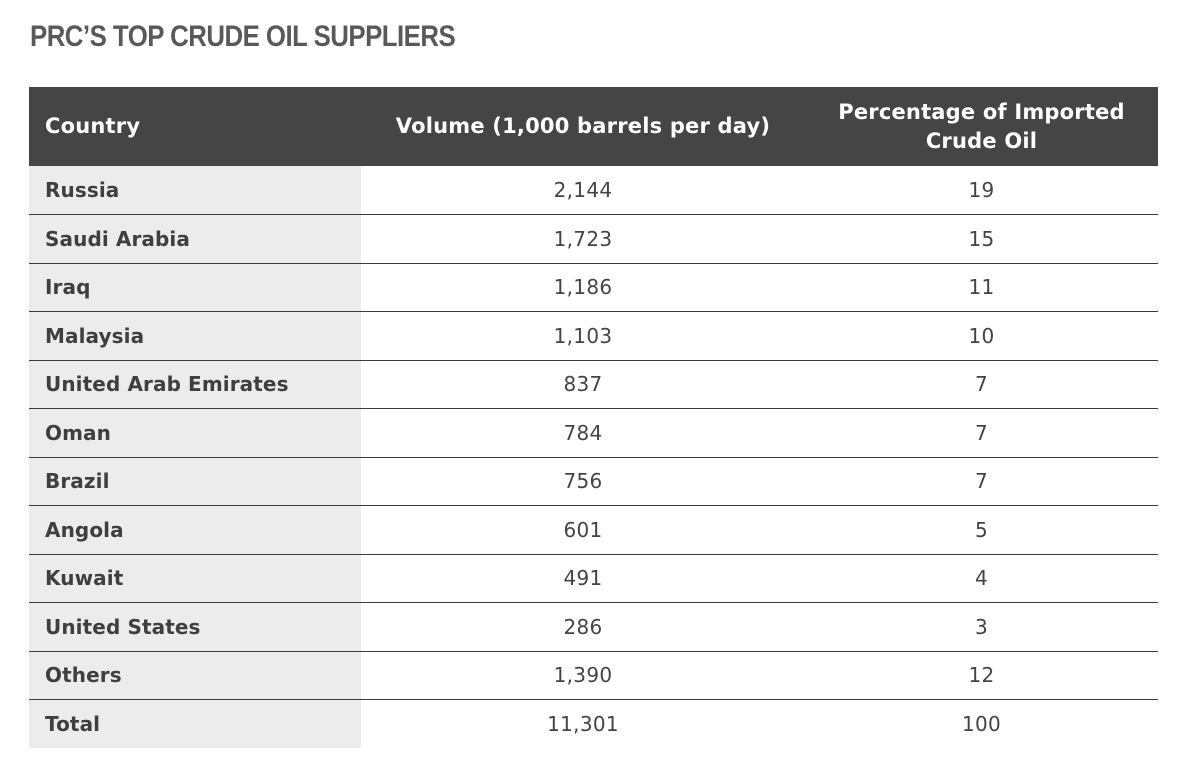  What do you see at coordinates (195, 675) in the screenshot?
I see `country-cell: Others` at bounding box center [195, 675].